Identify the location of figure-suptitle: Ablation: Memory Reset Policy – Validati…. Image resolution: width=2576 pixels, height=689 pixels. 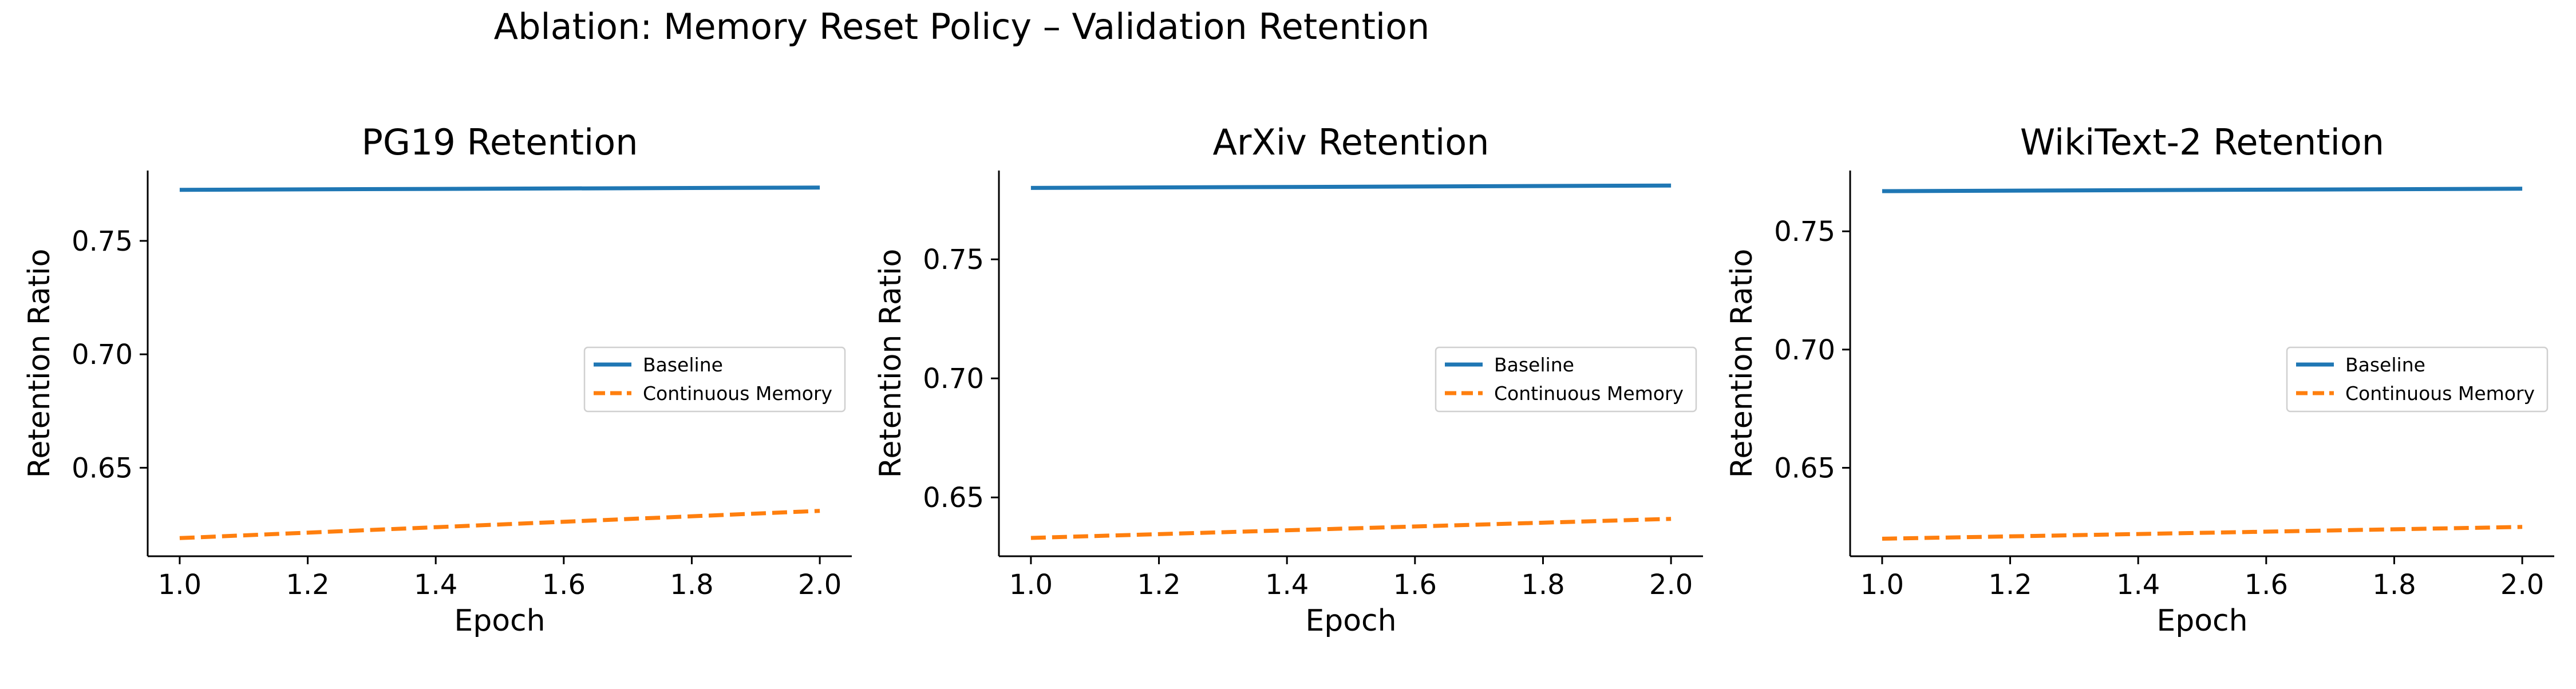
(962, 26).